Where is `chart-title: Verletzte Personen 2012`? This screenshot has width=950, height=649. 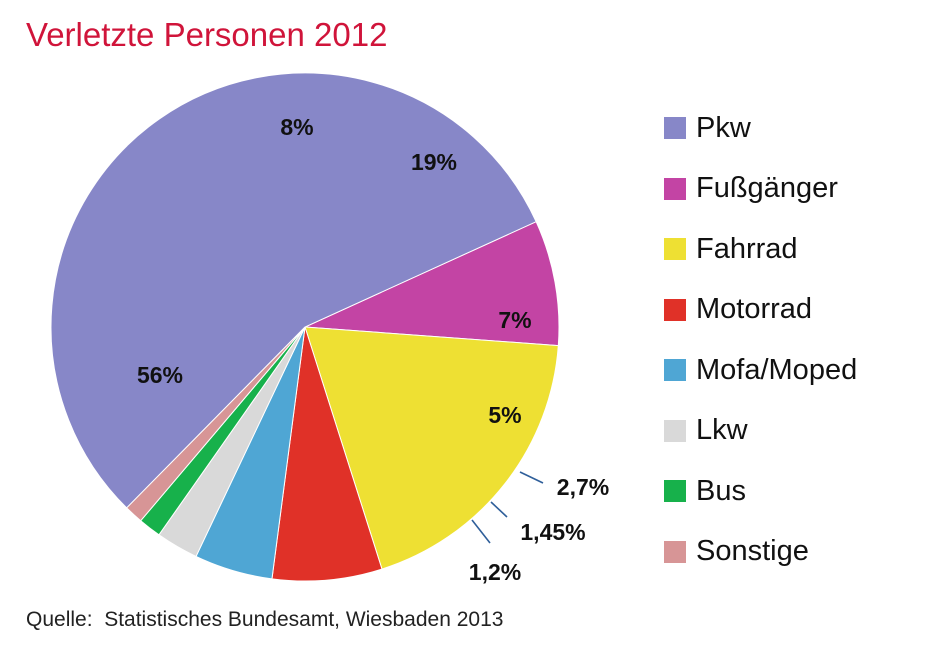
chart-title: Verletzte Personen 2012 is located at coordinates (207, 34).